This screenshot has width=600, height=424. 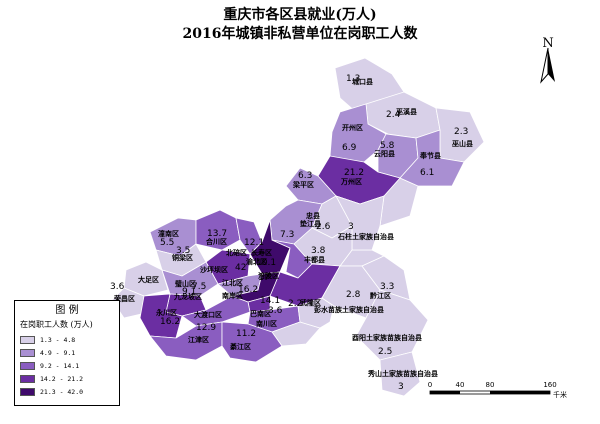 What do you see at coordinates (246, 334) in the screenshot?
I see `district-value-label: 11.2` at bounding box center [246, 334].